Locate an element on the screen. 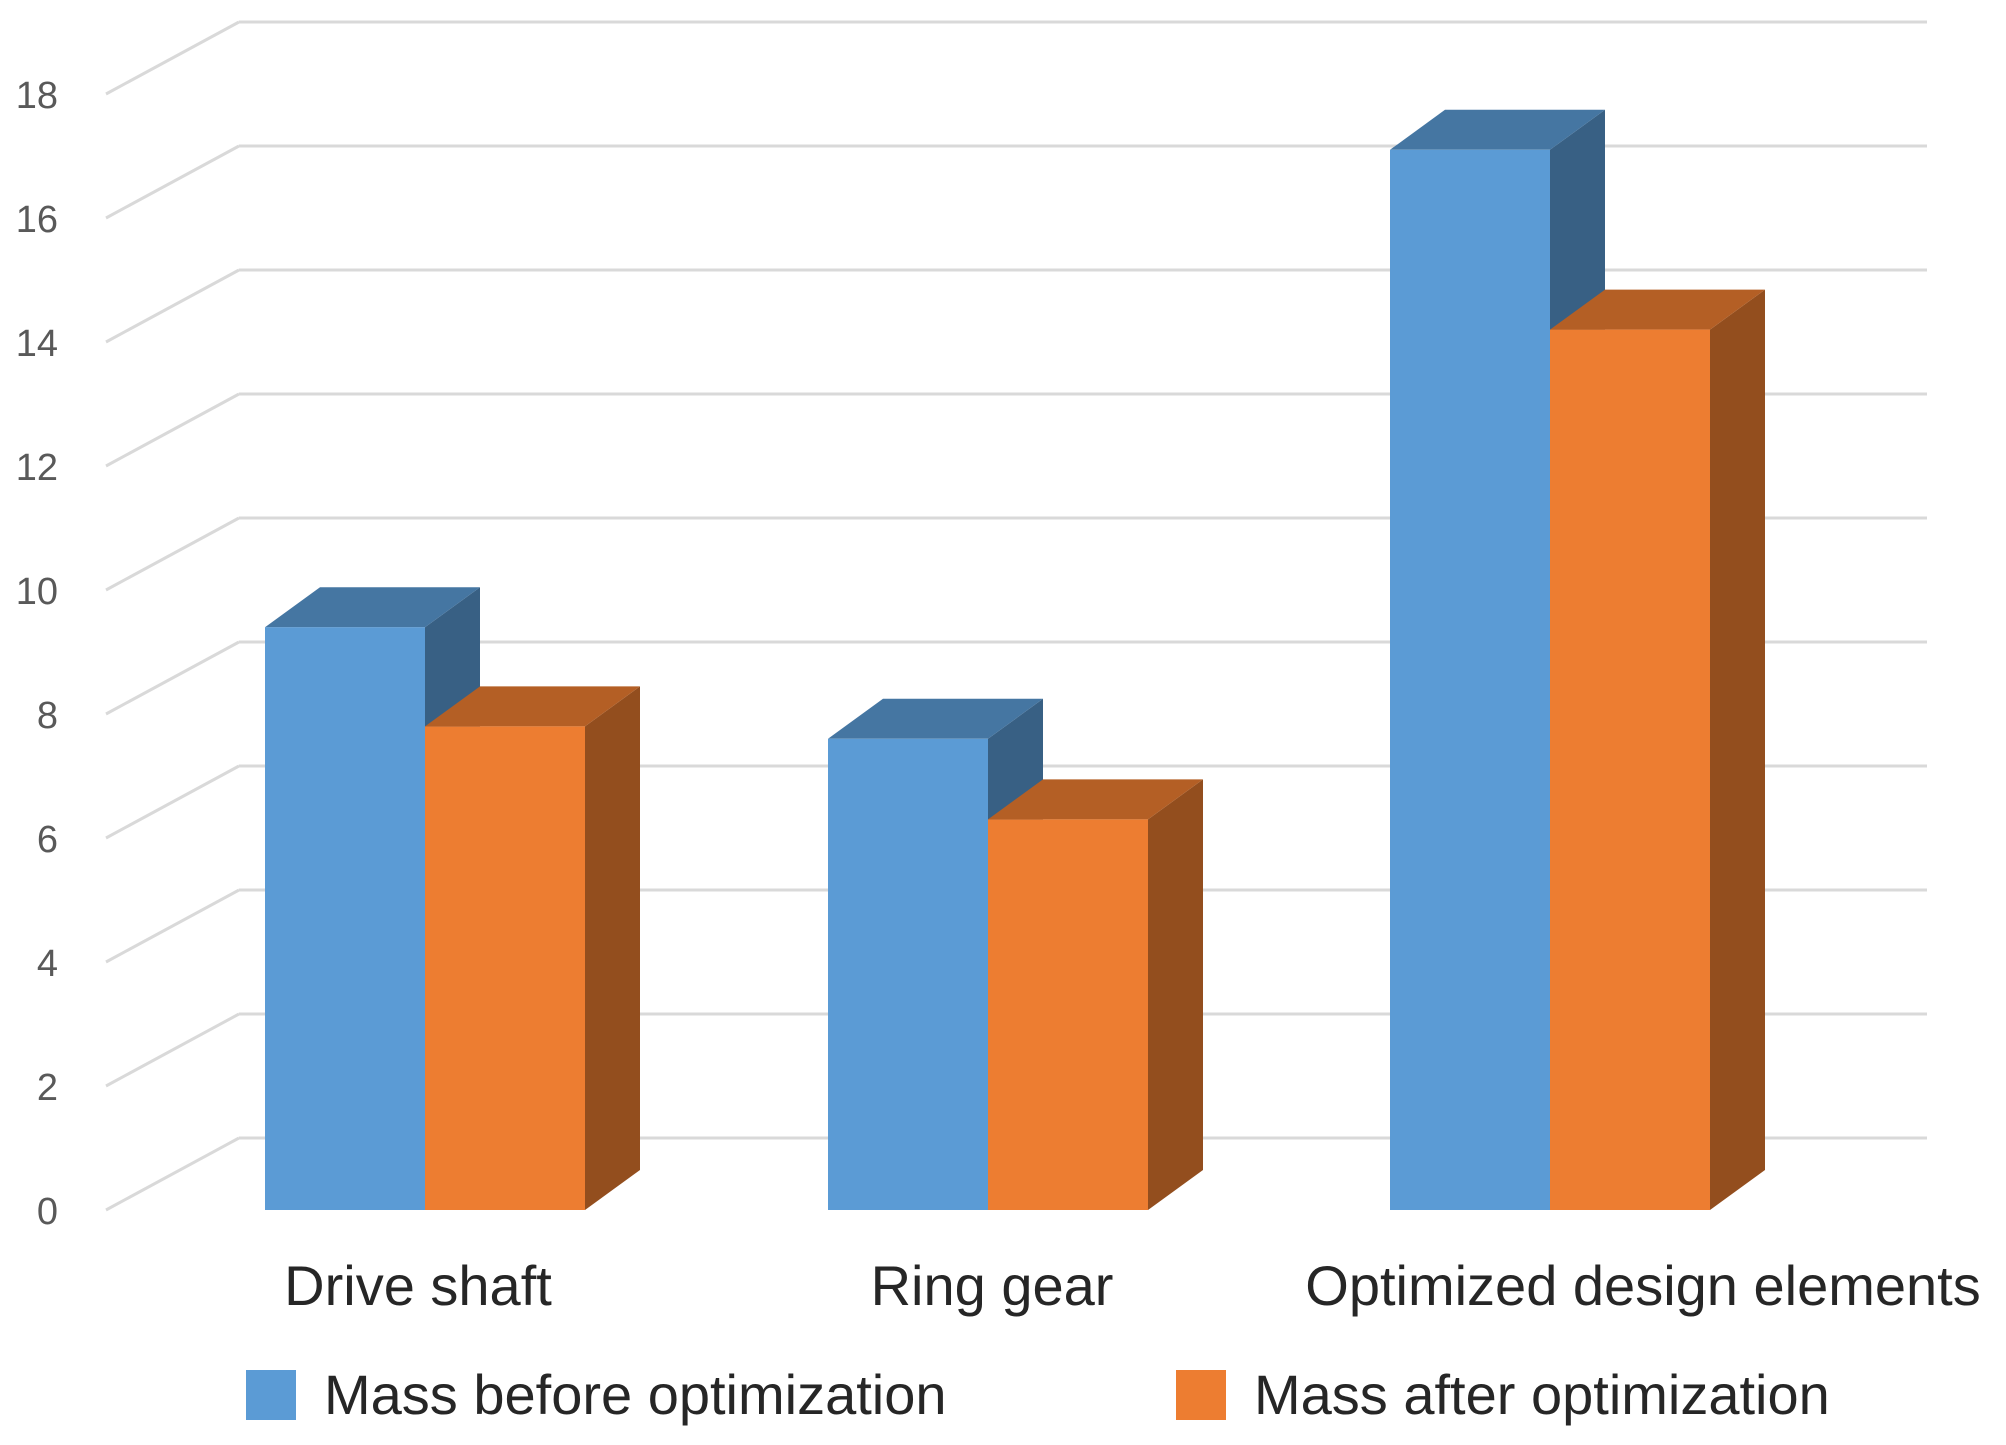 The image size is (2006, 1445). y-tick-label: 8 is located at coordinates (47, 716).